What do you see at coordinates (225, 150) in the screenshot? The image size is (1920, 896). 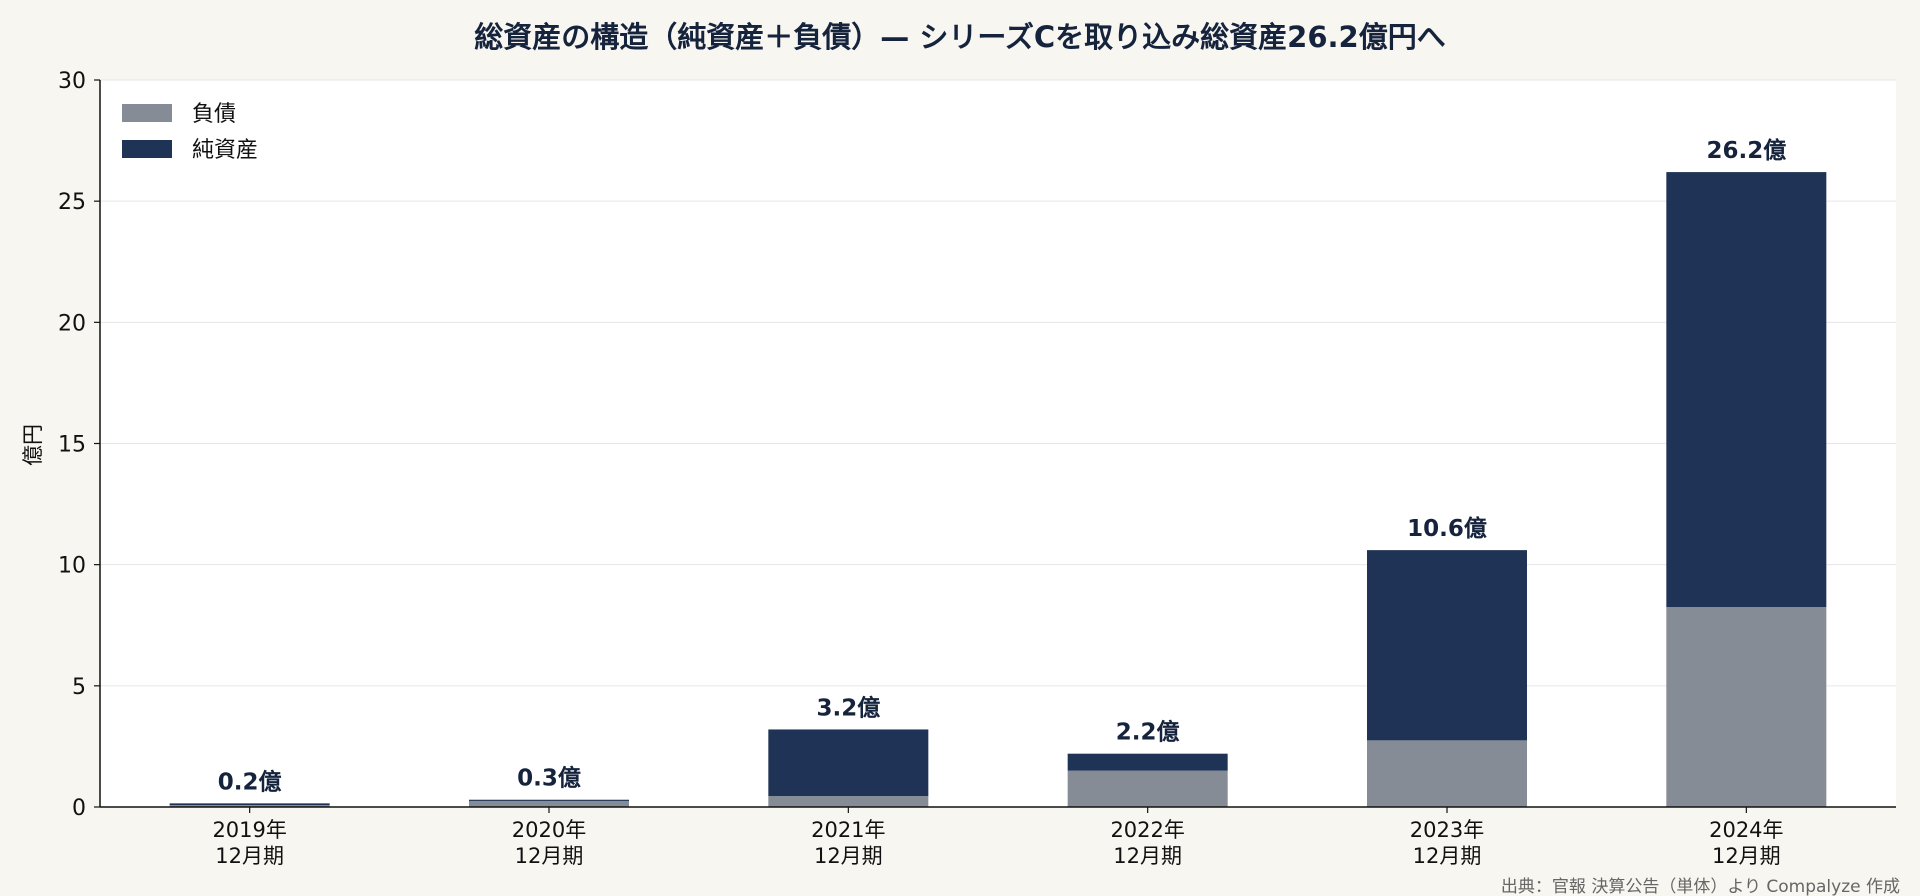 I see `legend-label: 純資産` at bounding box center [225, 150].